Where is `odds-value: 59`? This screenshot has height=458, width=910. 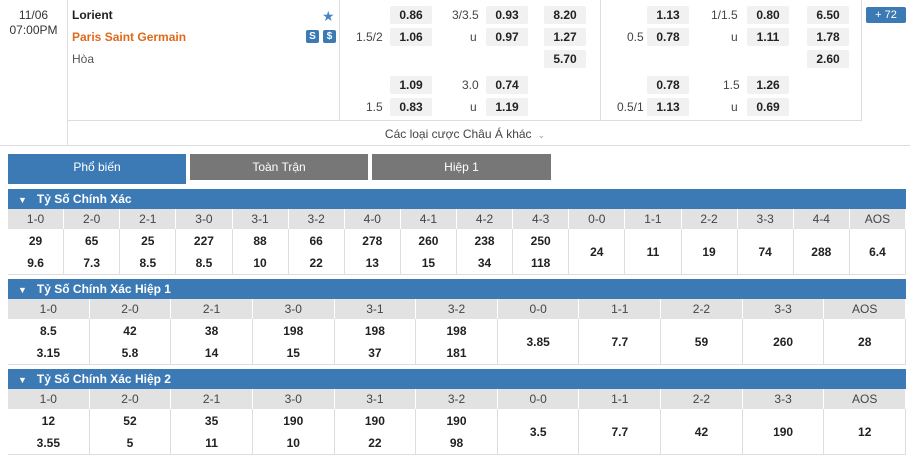
odds-value: 59 is located at coordinates (701, 342).